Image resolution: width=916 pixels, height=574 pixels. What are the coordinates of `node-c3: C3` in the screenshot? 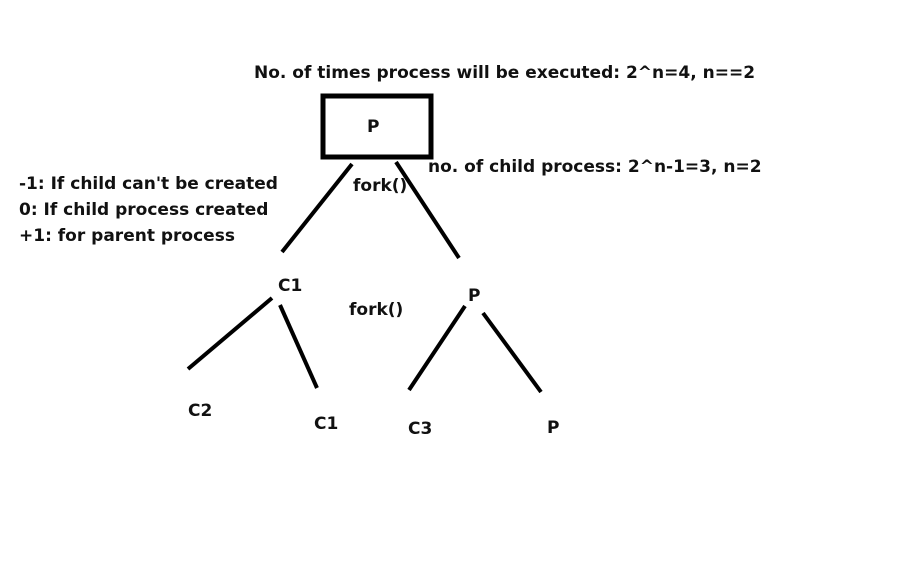 It's located at (420, 429).